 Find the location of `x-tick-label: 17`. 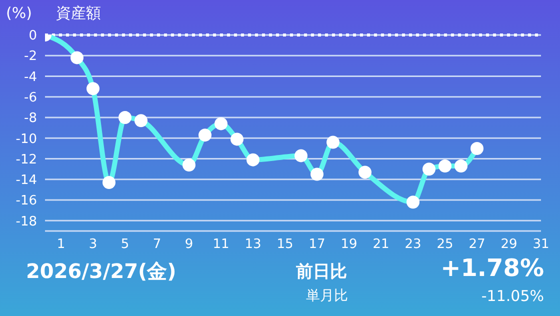

x-tick-label: 17 is located at coordinates (317, 244).